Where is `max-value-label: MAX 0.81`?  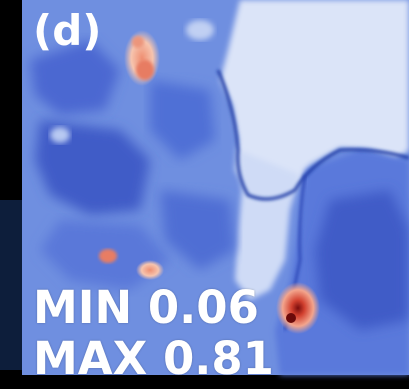 max-value-label: MAX 0.81 is located at coordinates (153, 358).